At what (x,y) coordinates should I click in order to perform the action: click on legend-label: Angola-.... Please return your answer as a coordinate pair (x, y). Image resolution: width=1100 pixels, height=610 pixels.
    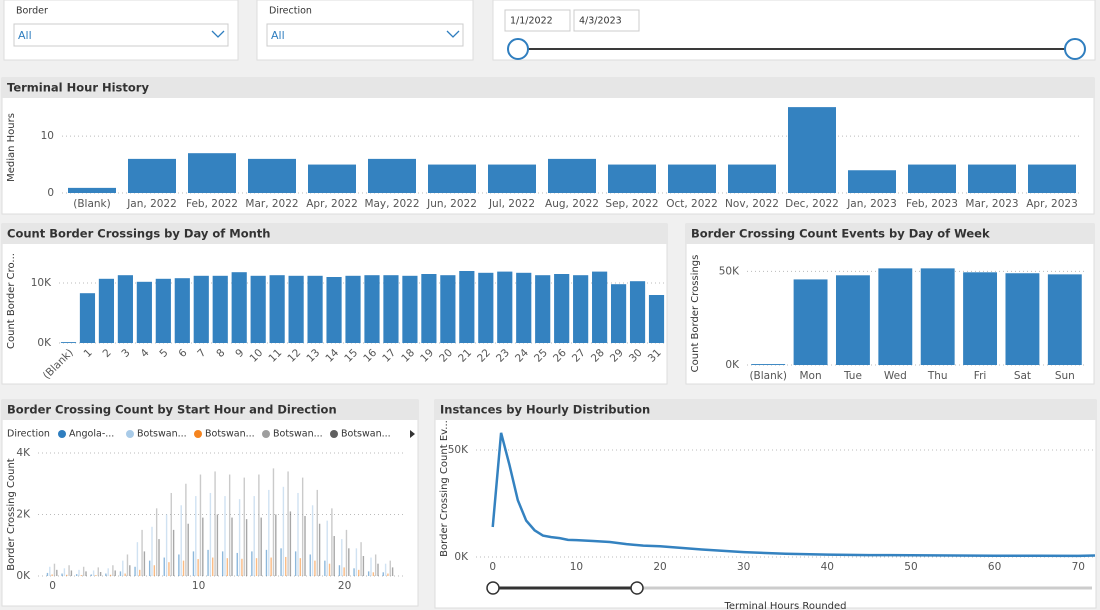
    Looking at the image, I should click on (91, 434).